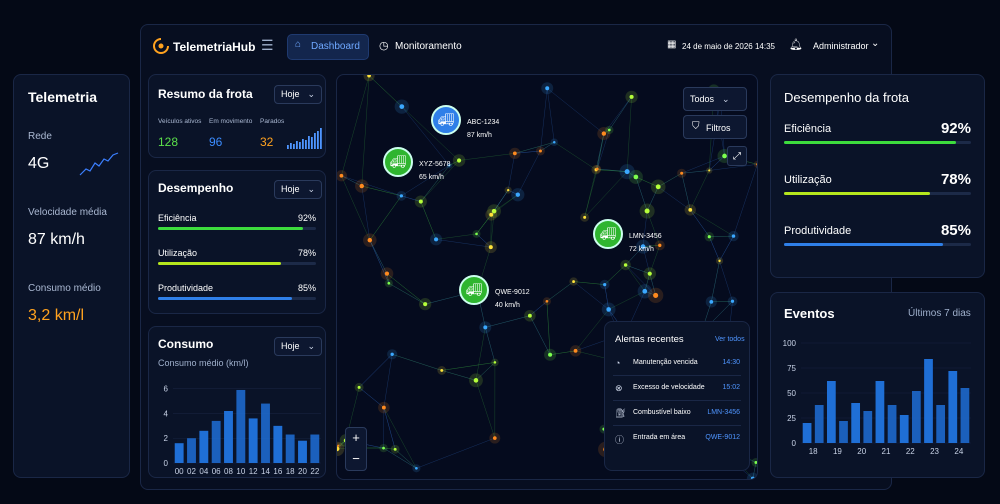 This screenshot has width=1000, height=504. I want to click on metric-name: Eficiência, so click(177, 218).